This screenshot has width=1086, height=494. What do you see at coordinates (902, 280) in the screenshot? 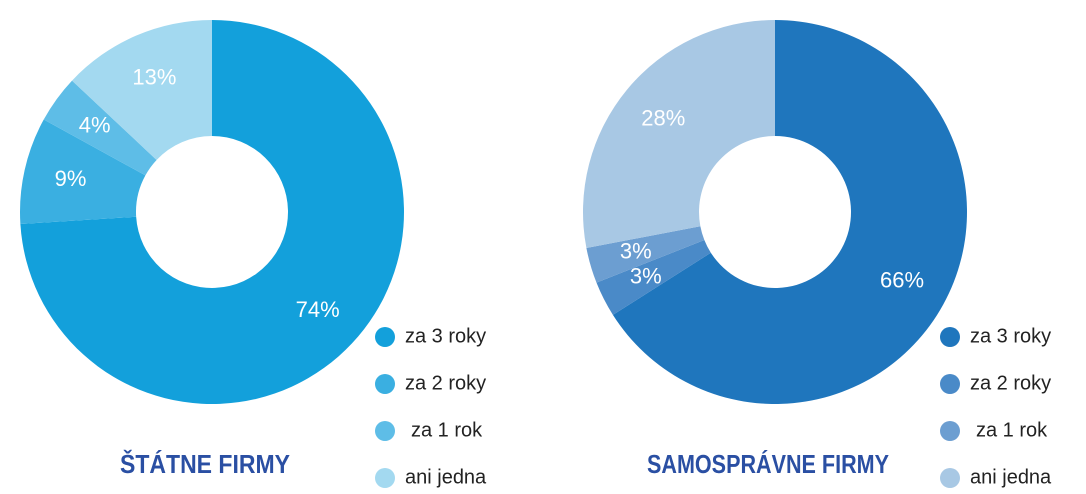
I see `slice-label: 66%` at bounding box center [902, 280].